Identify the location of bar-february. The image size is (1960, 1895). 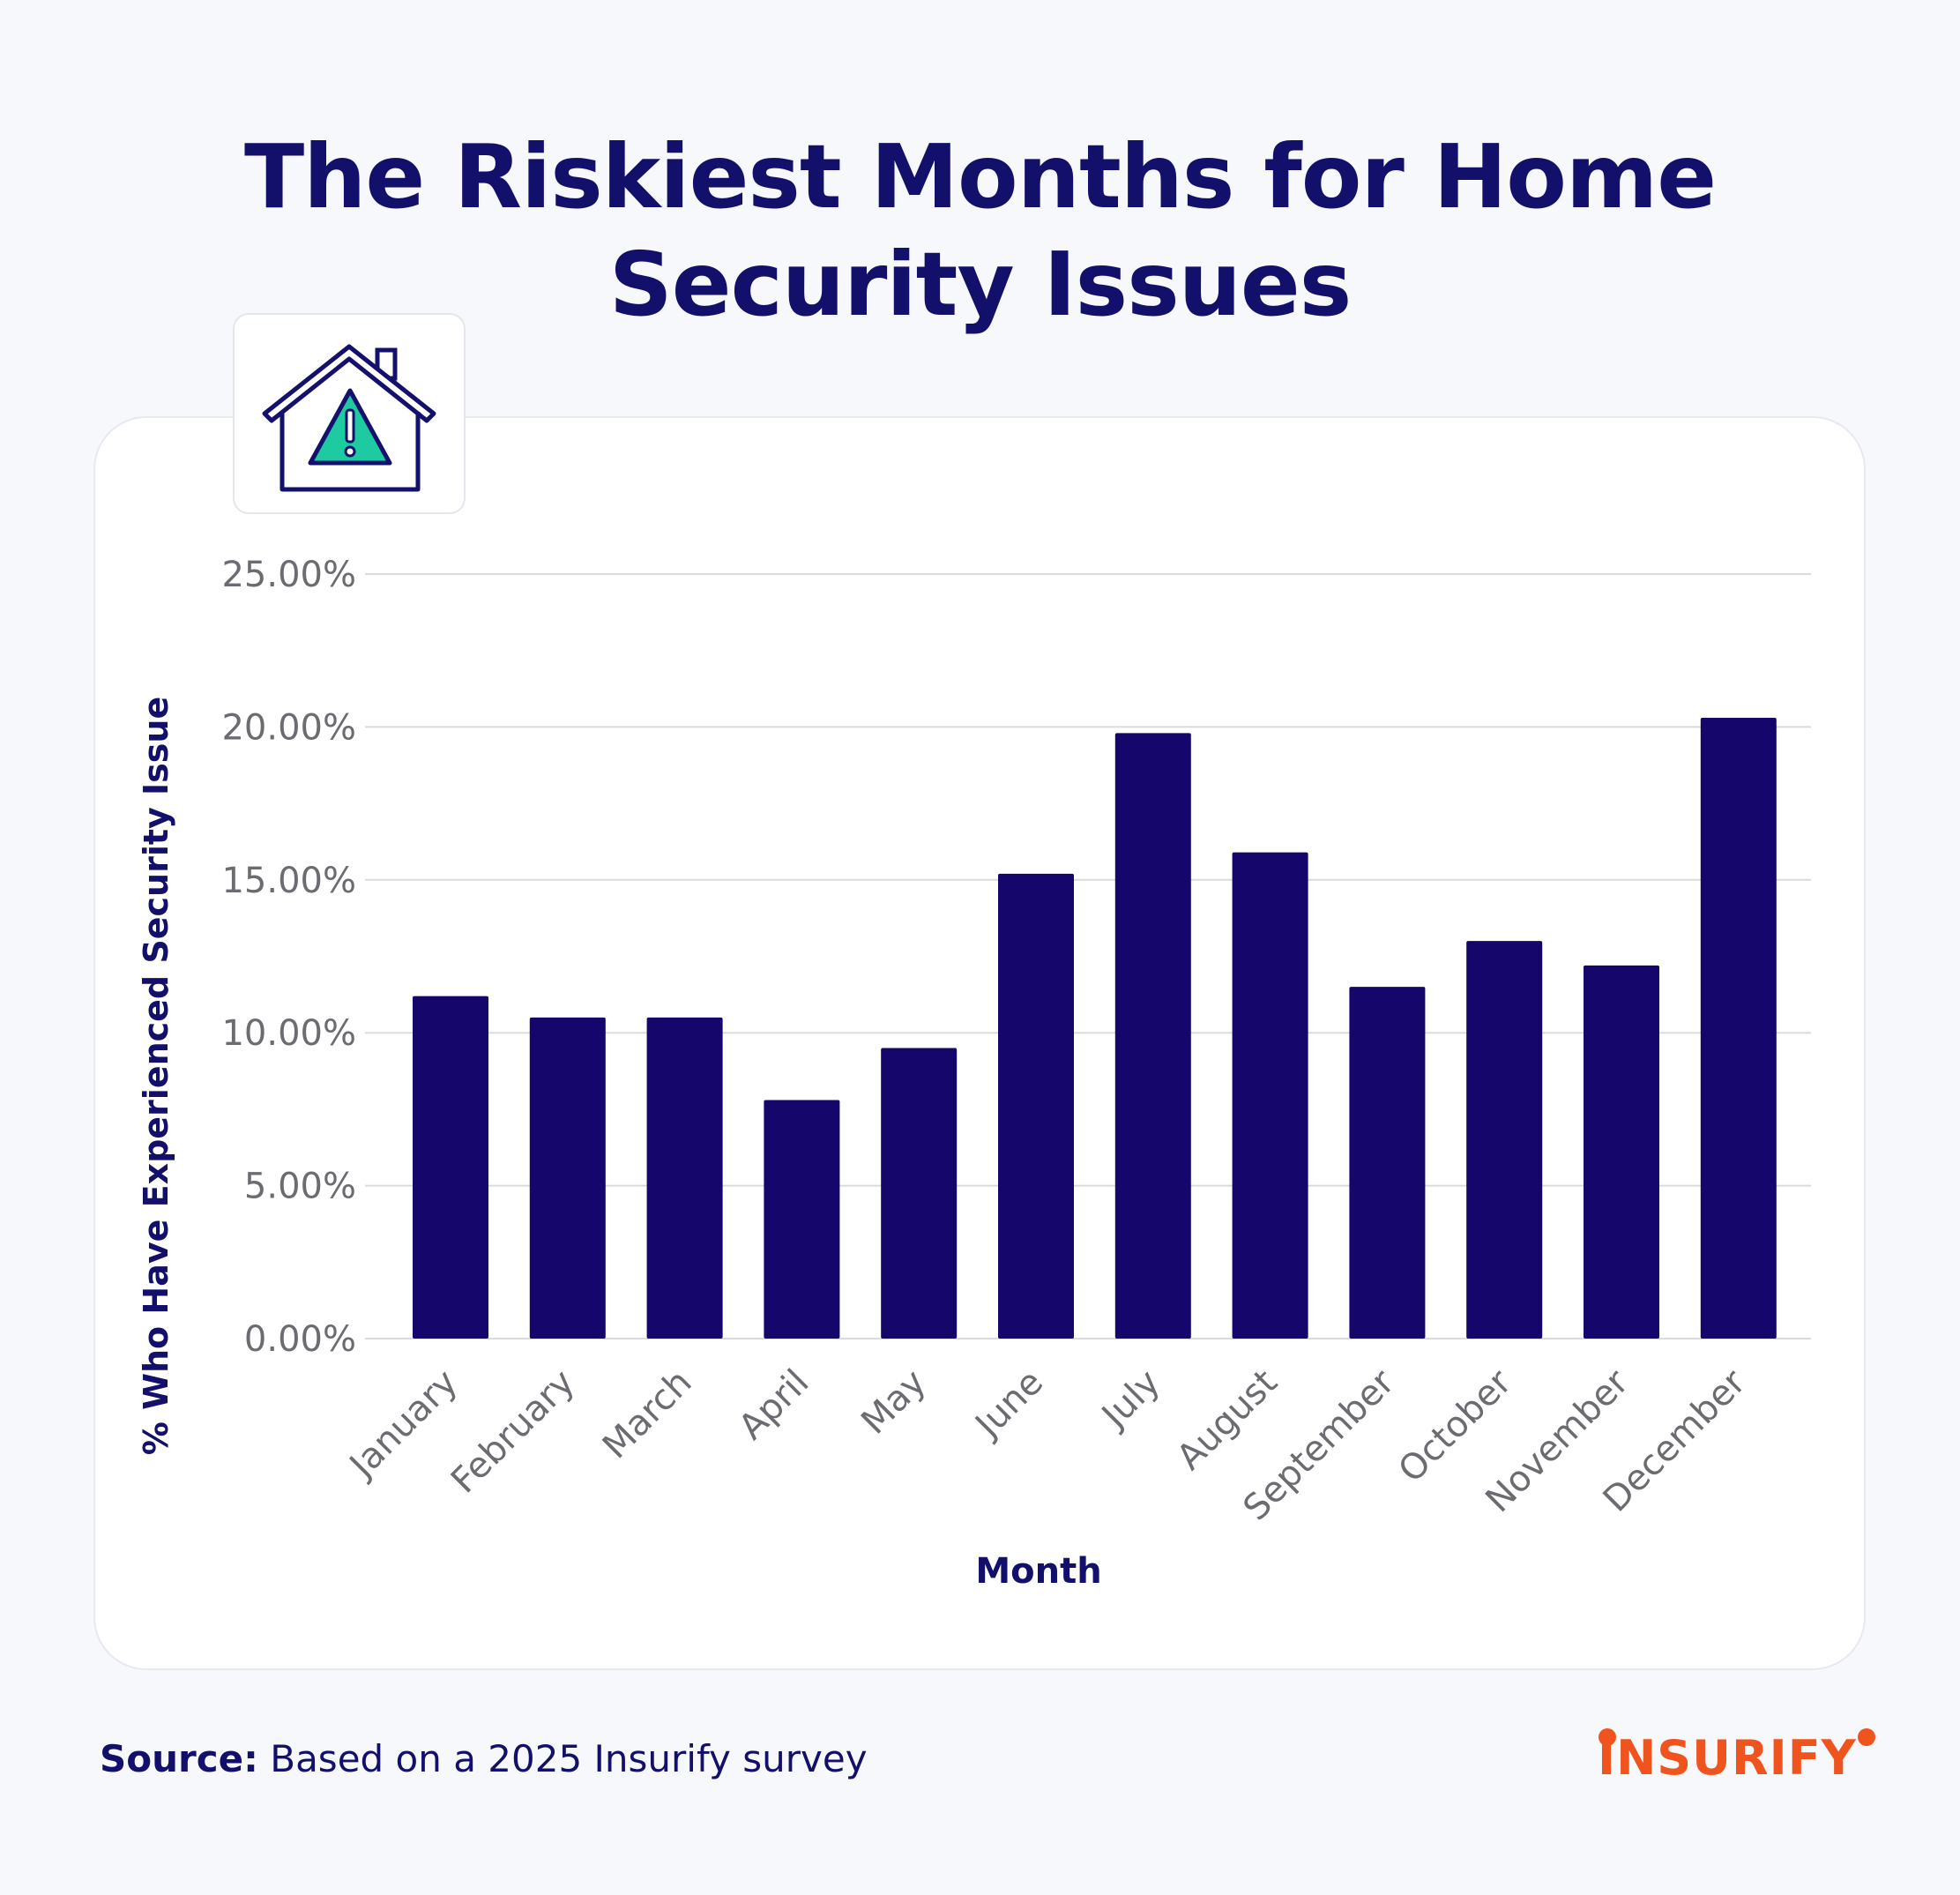
(567, 1178).